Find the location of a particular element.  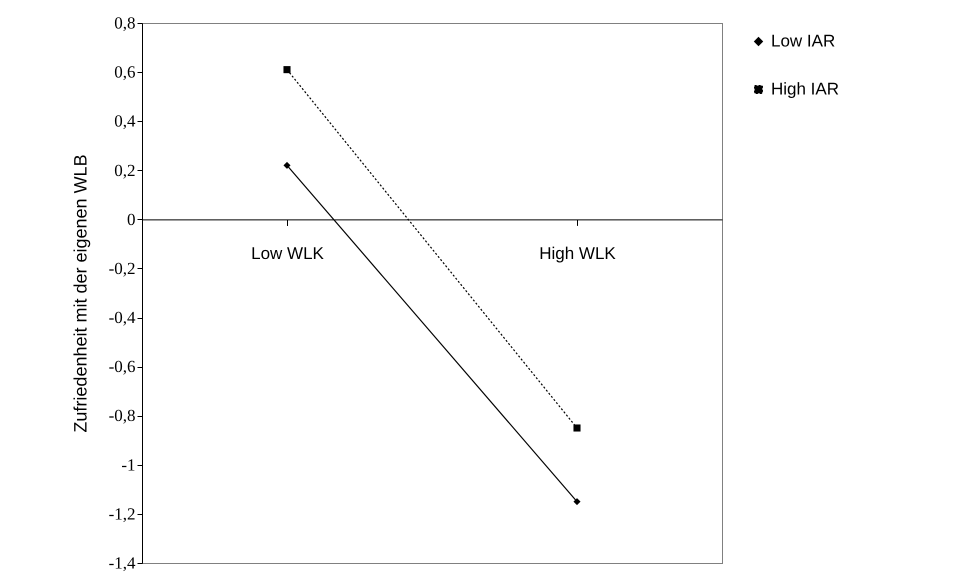

y-axis-title: Zufriedenheit mit der eigenen WLB is located at coordinates (80, 293).